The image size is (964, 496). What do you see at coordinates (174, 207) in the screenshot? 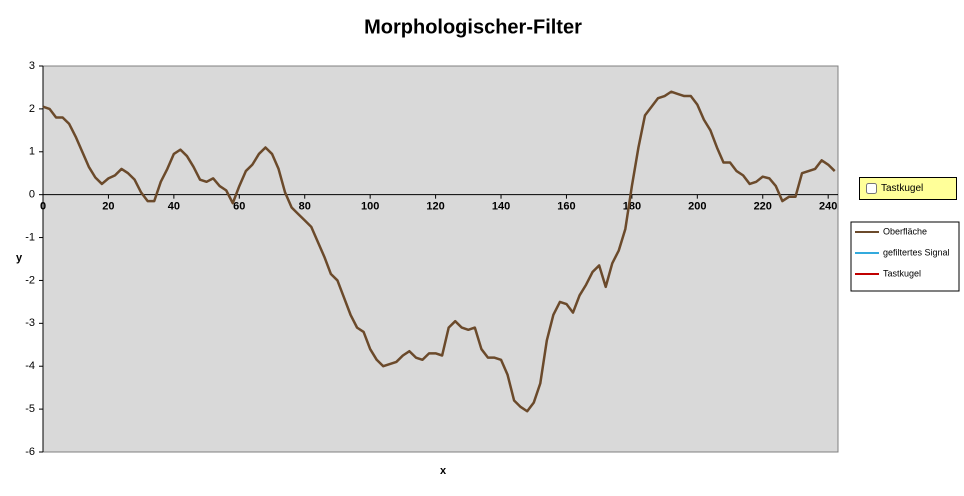
I see `x-tick-label: 40` at bounding box center [174, 207].